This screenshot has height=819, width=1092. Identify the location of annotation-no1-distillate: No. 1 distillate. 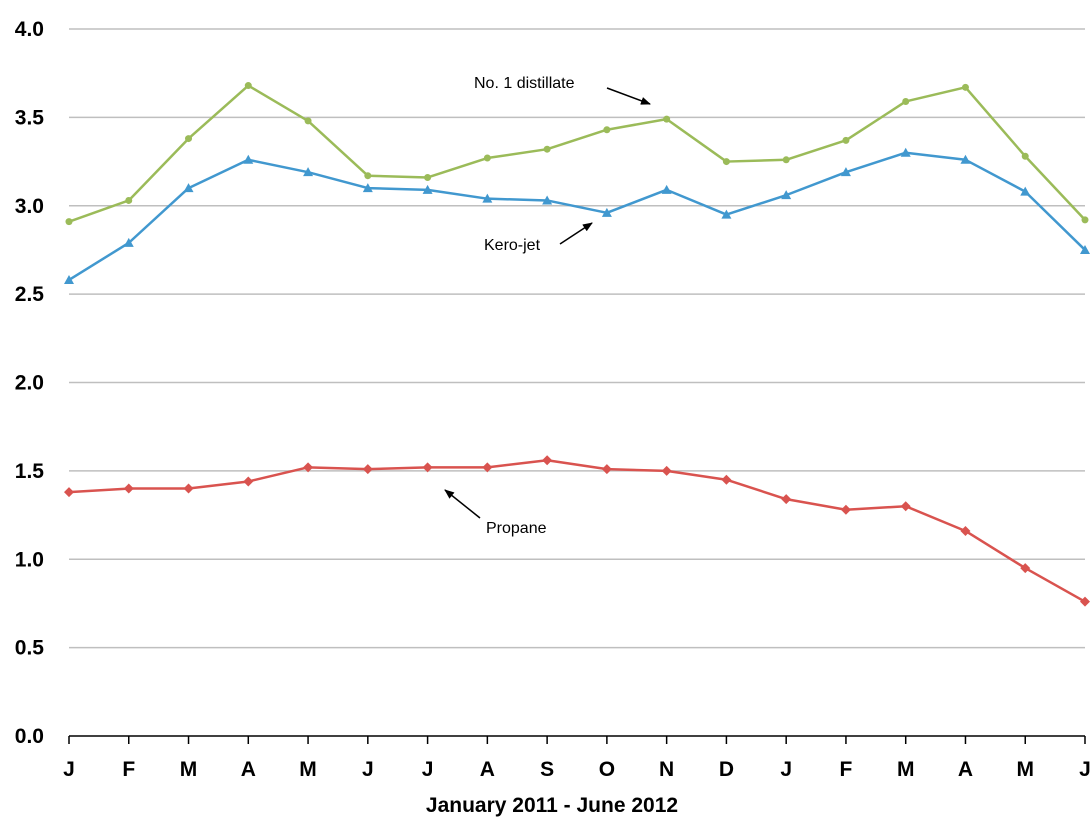
(524, 83).